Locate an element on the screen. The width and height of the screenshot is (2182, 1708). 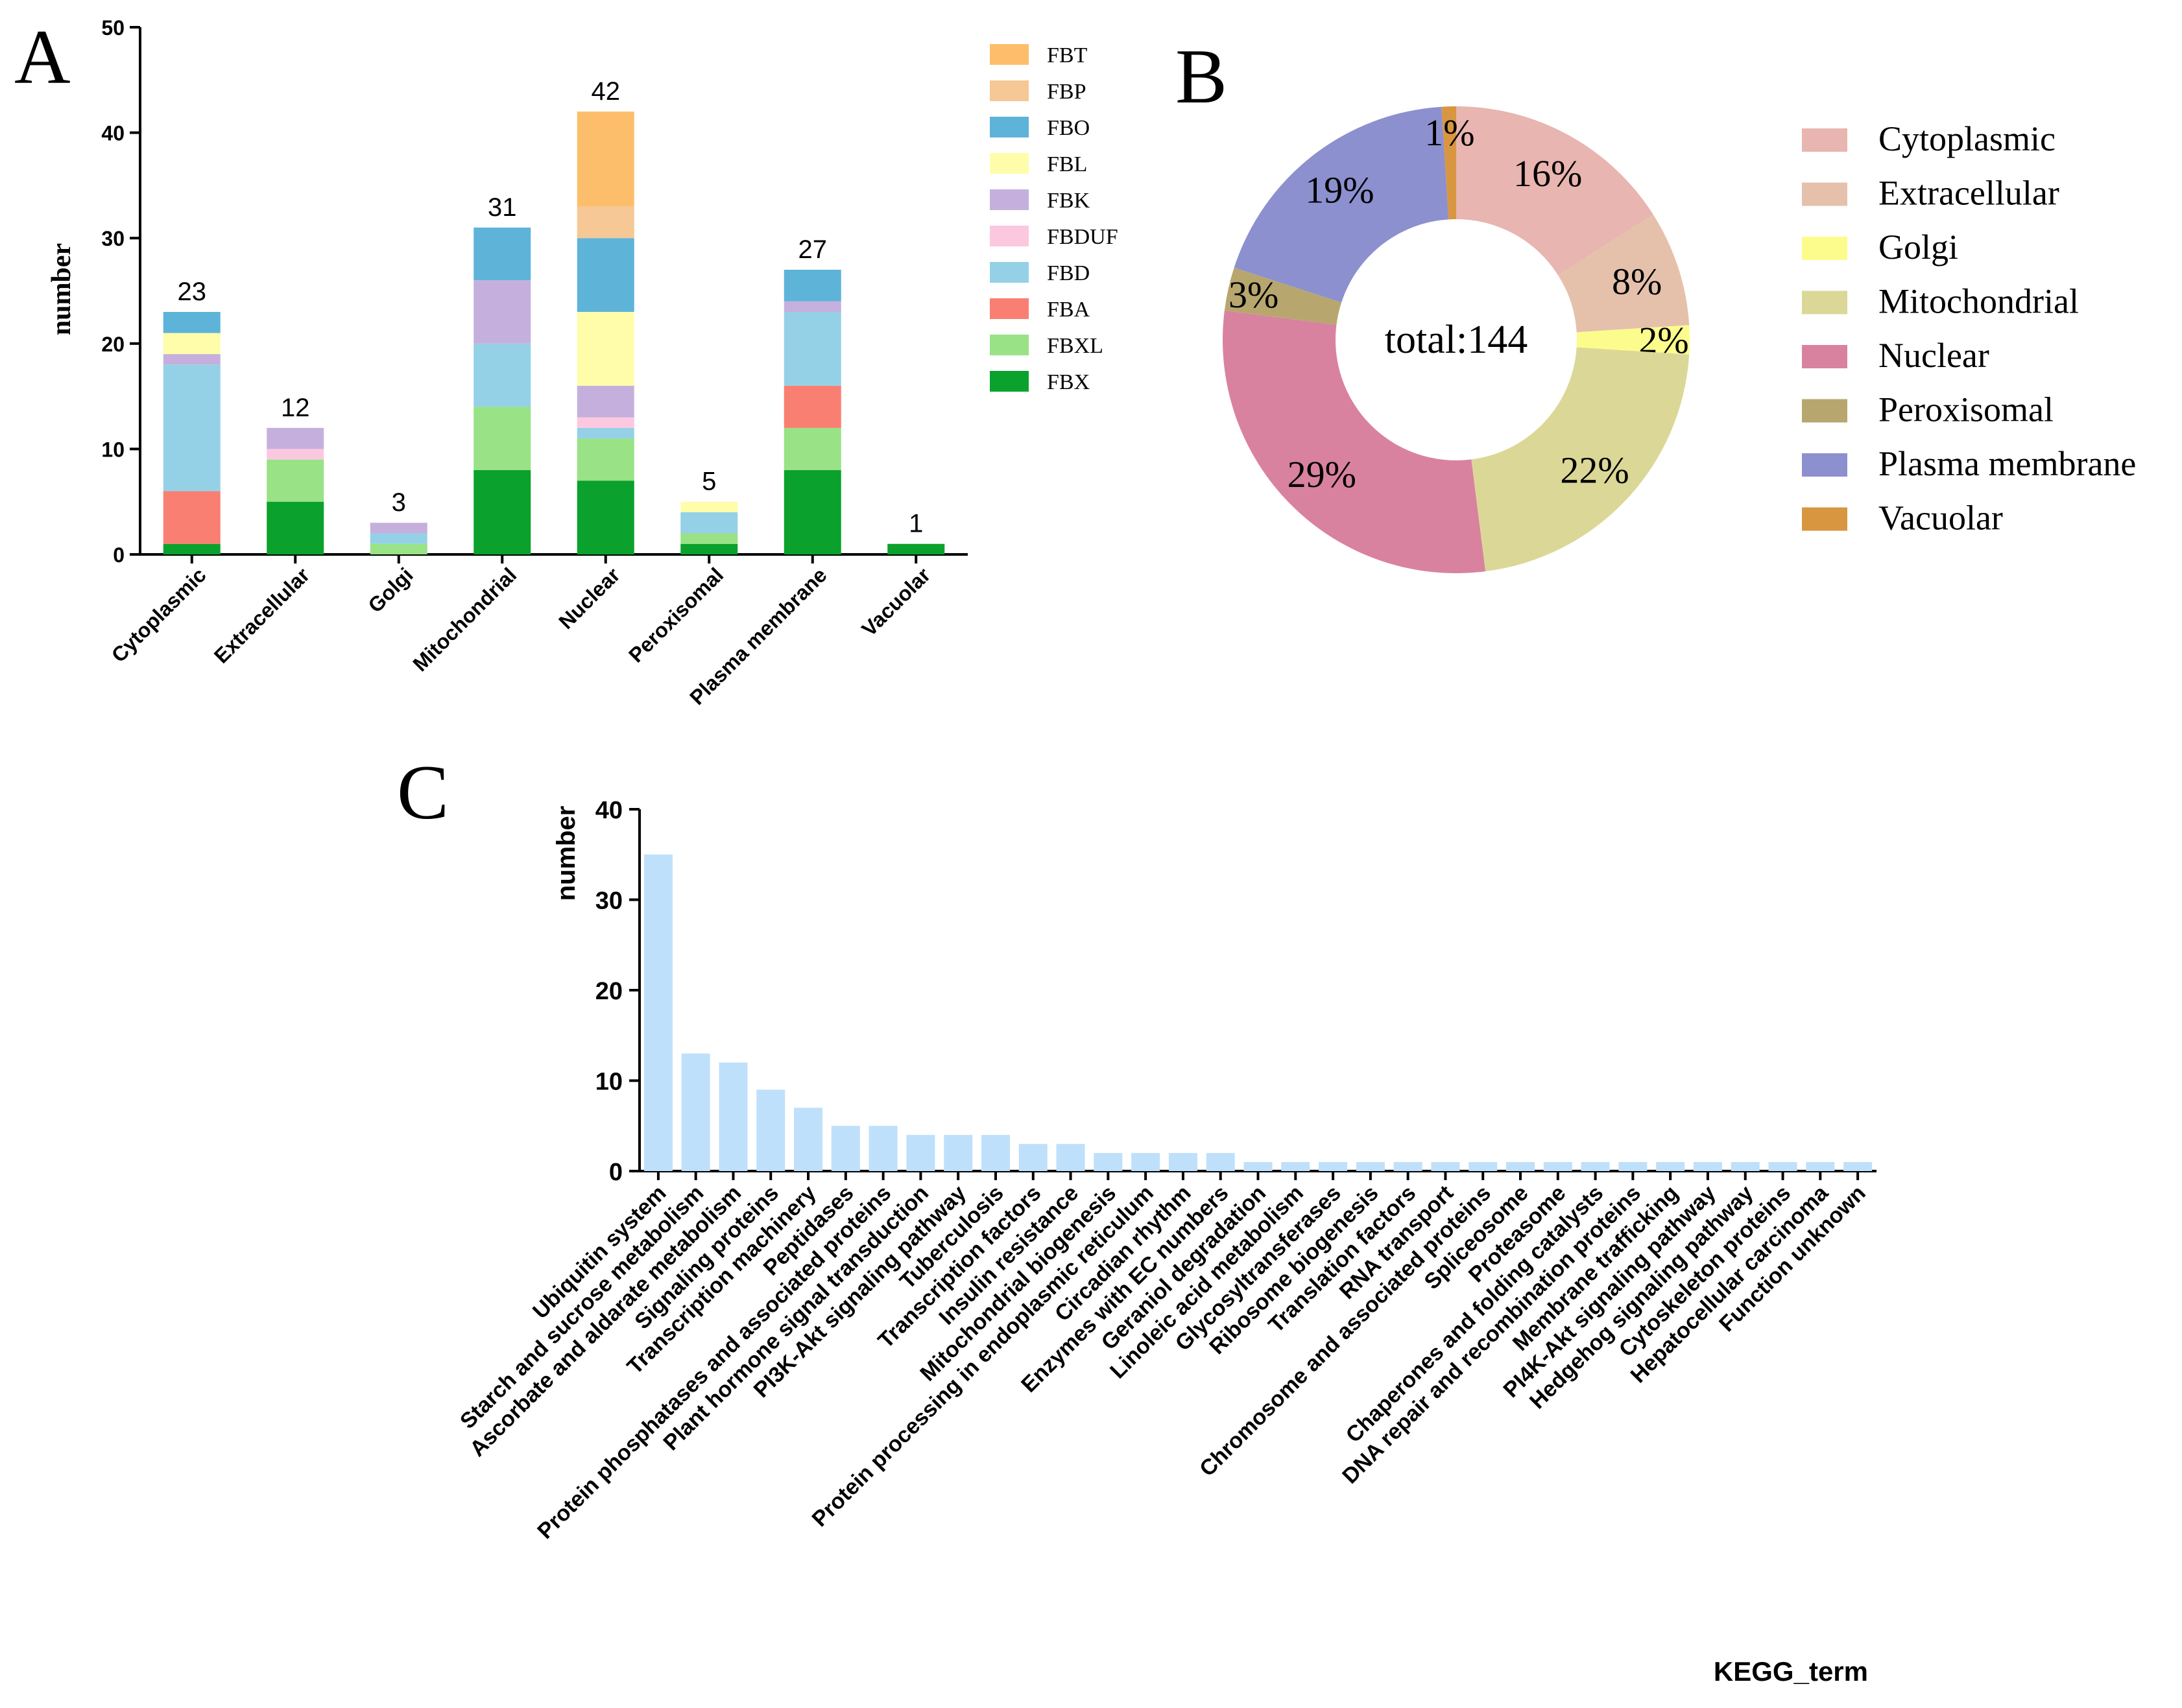
donut-slice-cytoplasmic is located at coordinates (1554, 191).